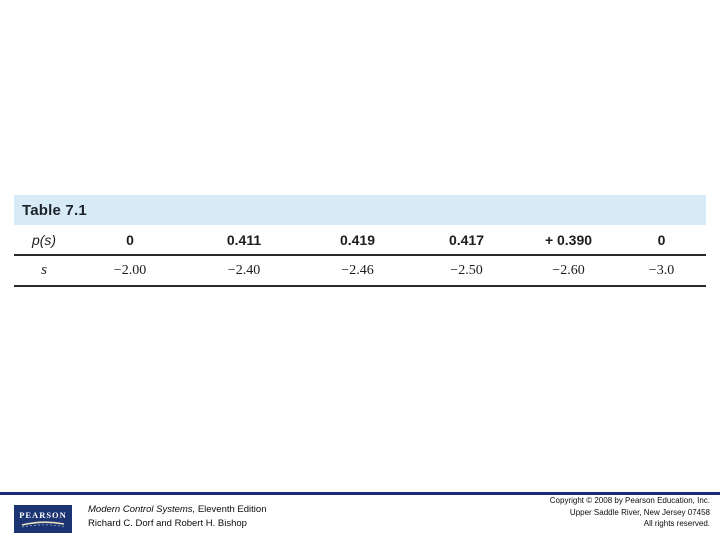 This screenshot has height=540, width=720. What do you see at coordinates (244, 240) in the screenshot?
I see `cell-ps-2: 0.411` at bounding box center [244, 240].